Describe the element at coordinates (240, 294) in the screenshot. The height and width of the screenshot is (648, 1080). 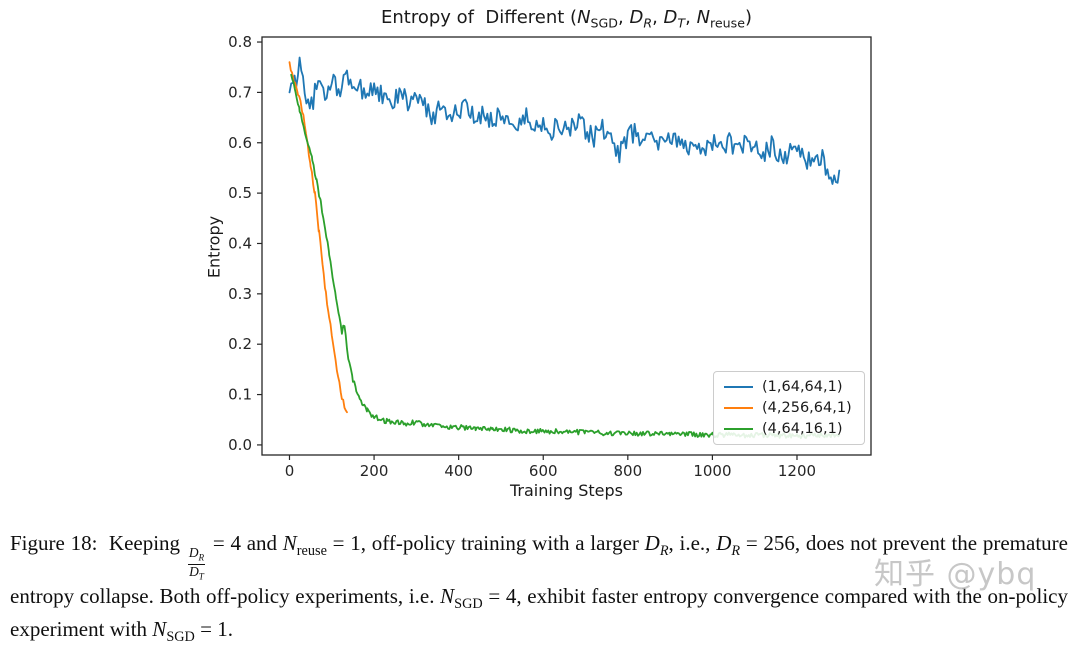
I see `y-tick-label: 0.3` at that location.